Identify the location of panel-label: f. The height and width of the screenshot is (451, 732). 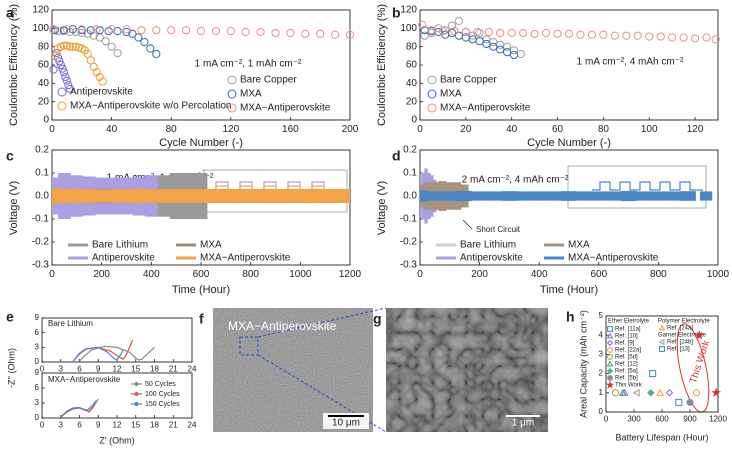
(201, 319).